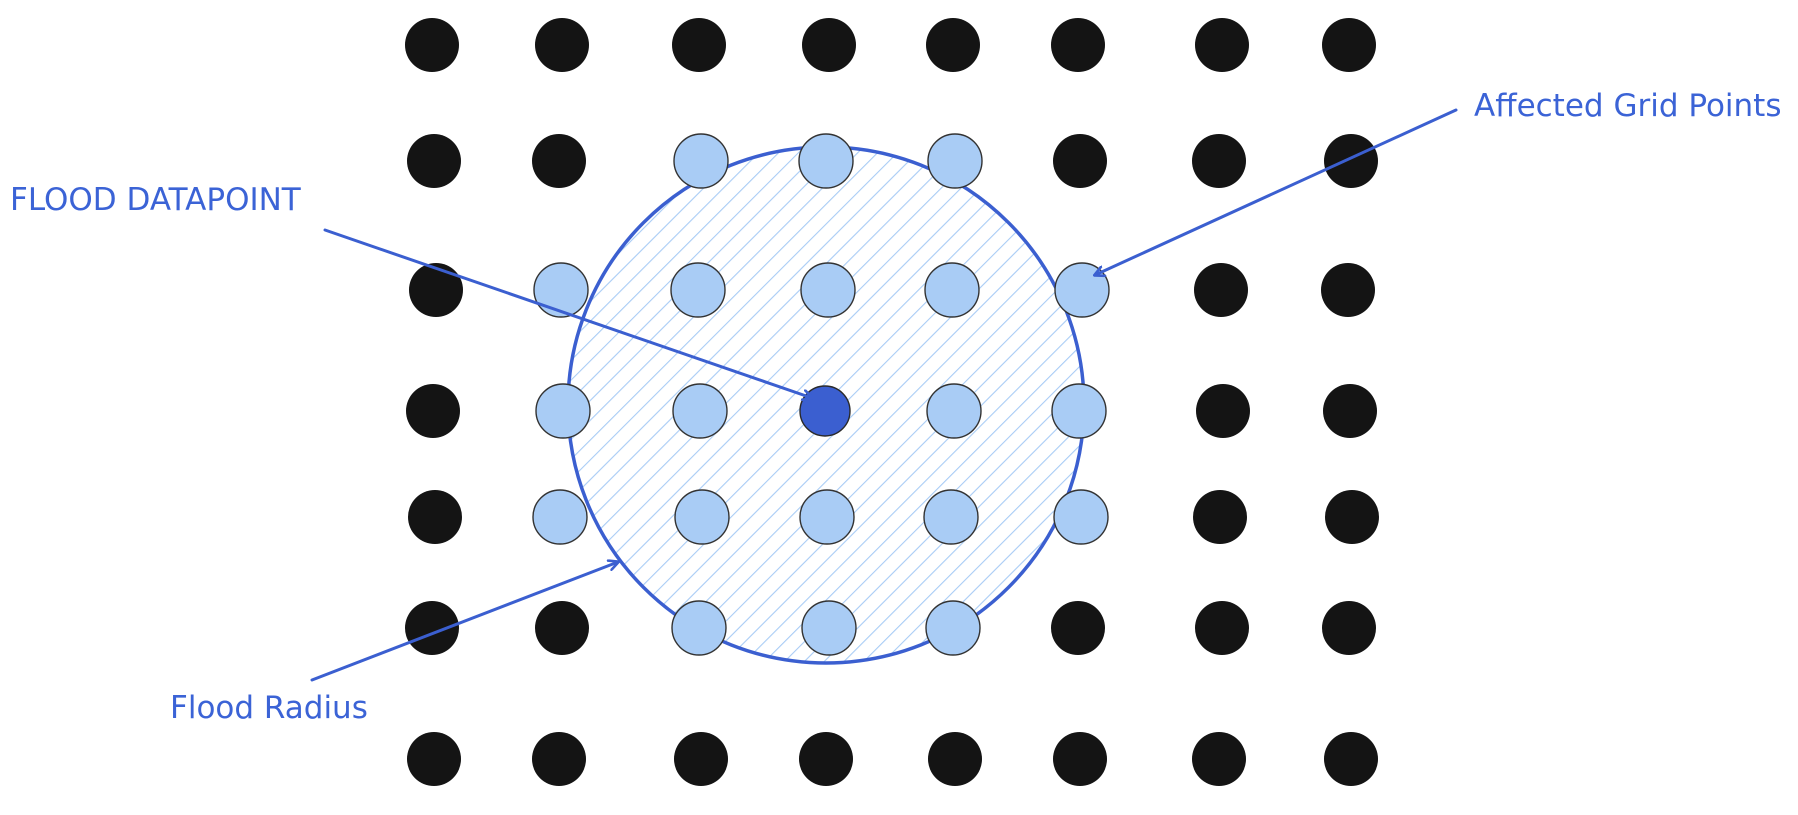 This screenshot has width=1798, height=815. What do you see at coordinates (269, 708) in the screenshot?
I see `flood-radius-label: Flood Radius` at bounding box center [269, 708].